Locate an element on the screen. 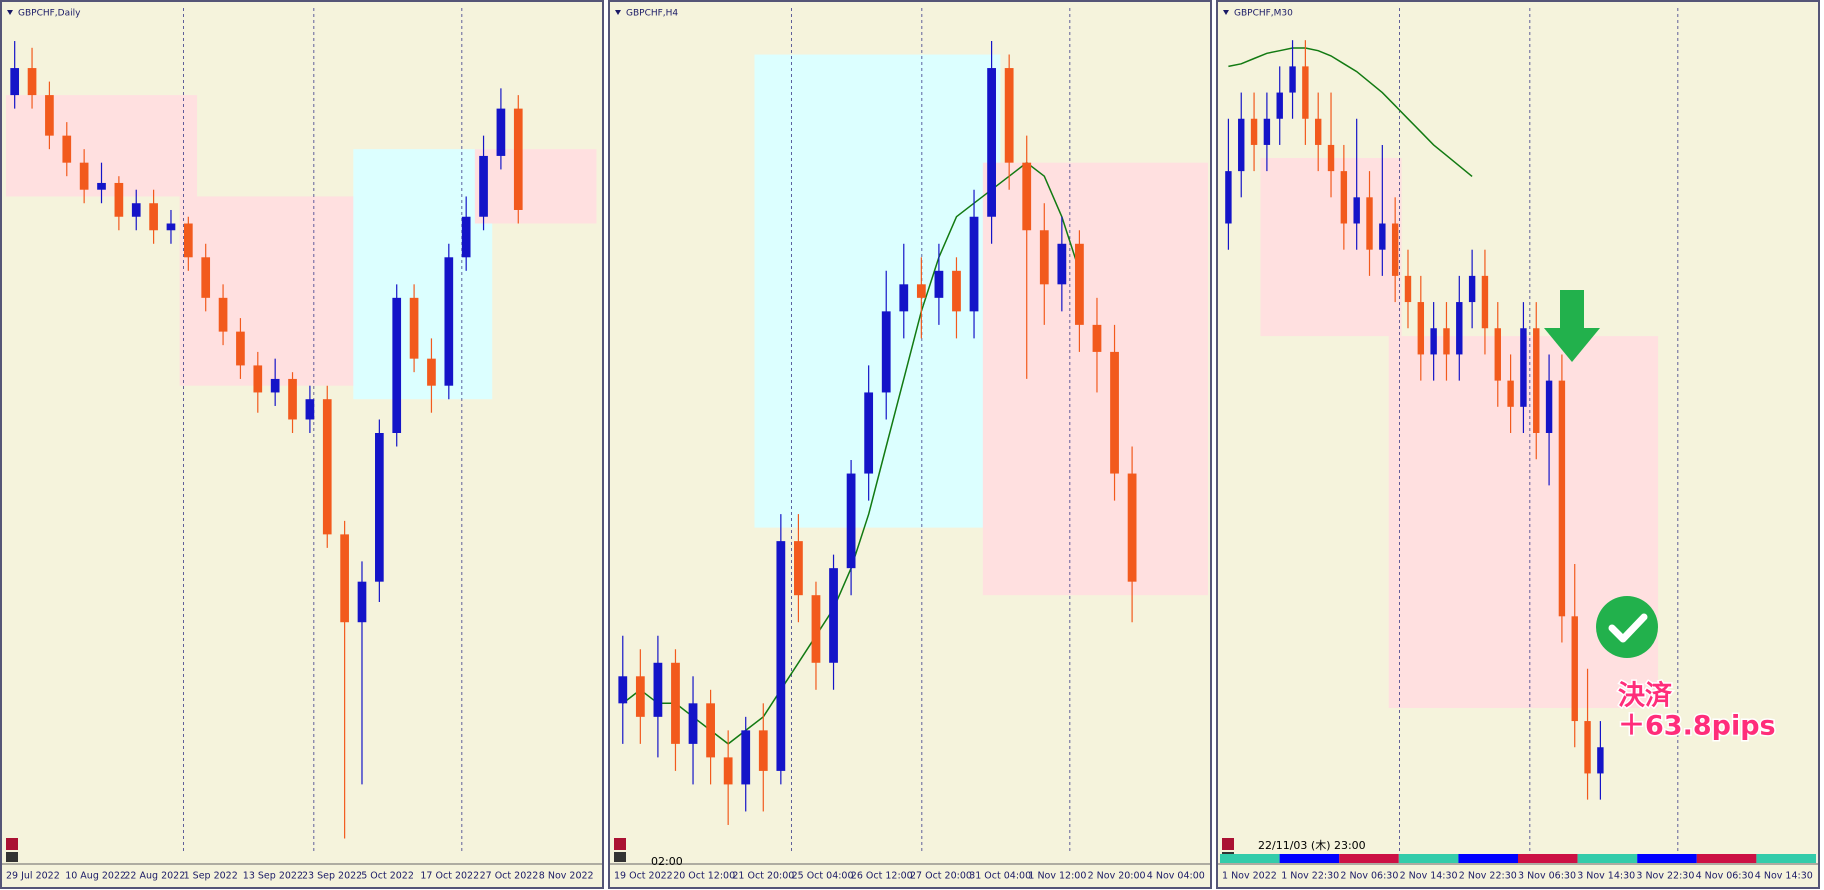 This screenshot has height=890, width=1824. x-tick-label: 3 Nov 06:30 is located at coordinates (1547, 876).